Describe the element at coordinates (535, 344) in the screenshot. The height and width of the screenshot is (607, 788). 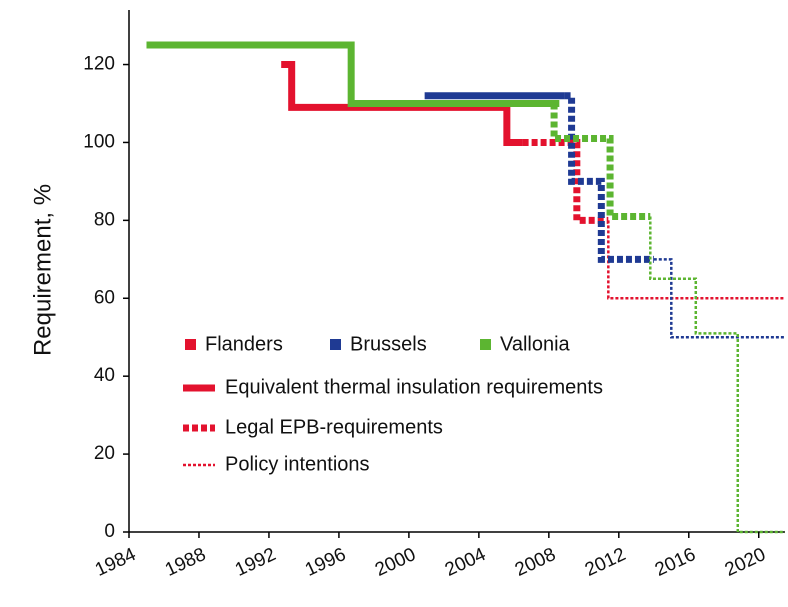
I see `legend-label: Vallonia` at that location.